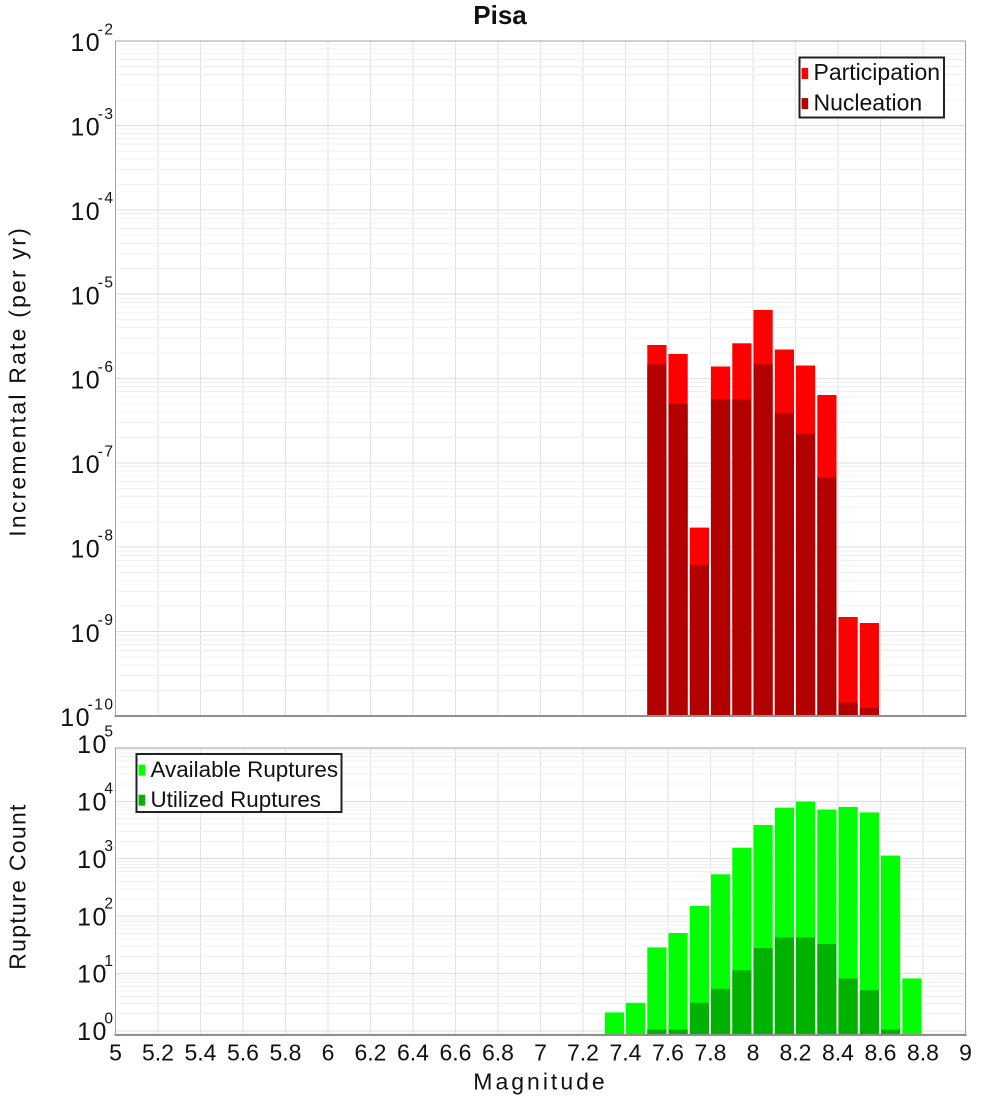 Image resolution: width=1000 pixels, height=1100 pixels. What do you see at coordinates (626, 1053) in the screenshot?
I see `svg-text: 7.4` at bounding box center [626, 1053].